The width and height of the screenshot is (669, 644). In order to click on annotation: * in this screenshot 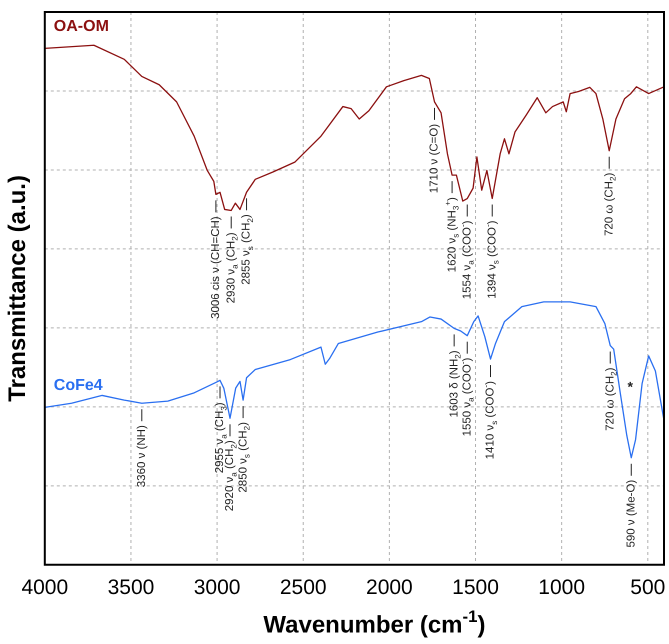, I will do `click(631, 386)`.